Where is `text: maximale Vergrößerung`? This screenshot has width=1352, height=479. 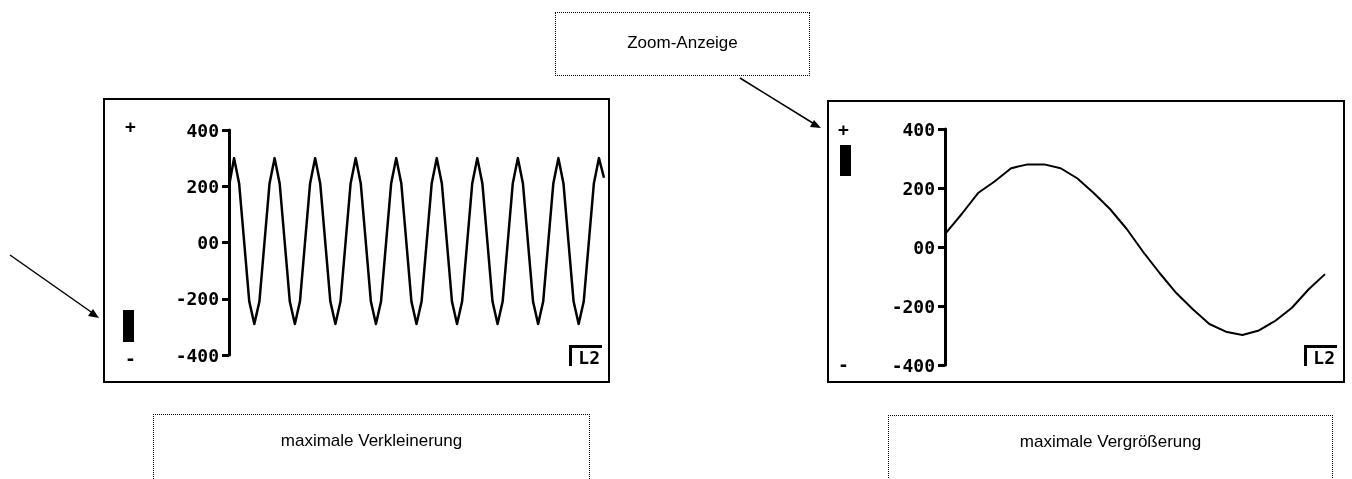 text: maximale Vergrößerung is located at coordinates (1110, 447).